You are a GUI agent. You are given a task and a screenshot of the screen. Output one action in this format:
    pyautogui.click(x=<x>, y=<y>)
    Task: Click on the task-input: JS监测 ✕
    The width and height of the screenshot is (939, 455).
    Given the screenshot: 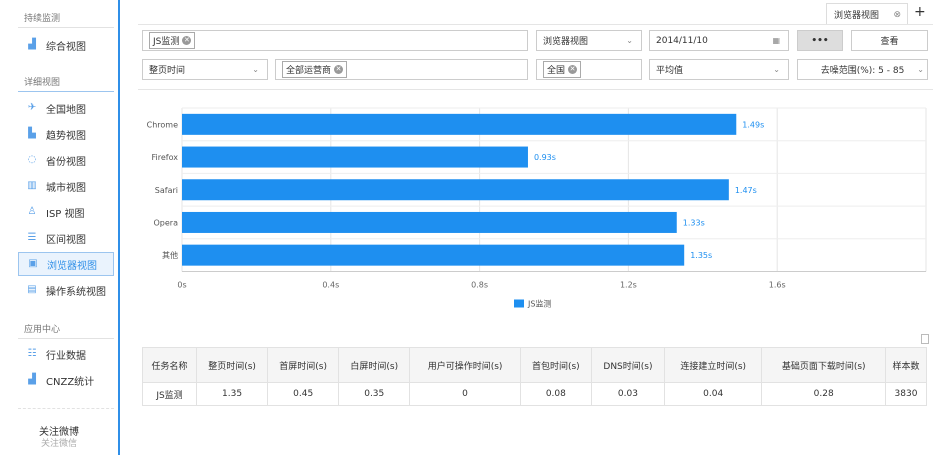 What is the action you would take?
    pyautogui.click(x=335, y=40)
    